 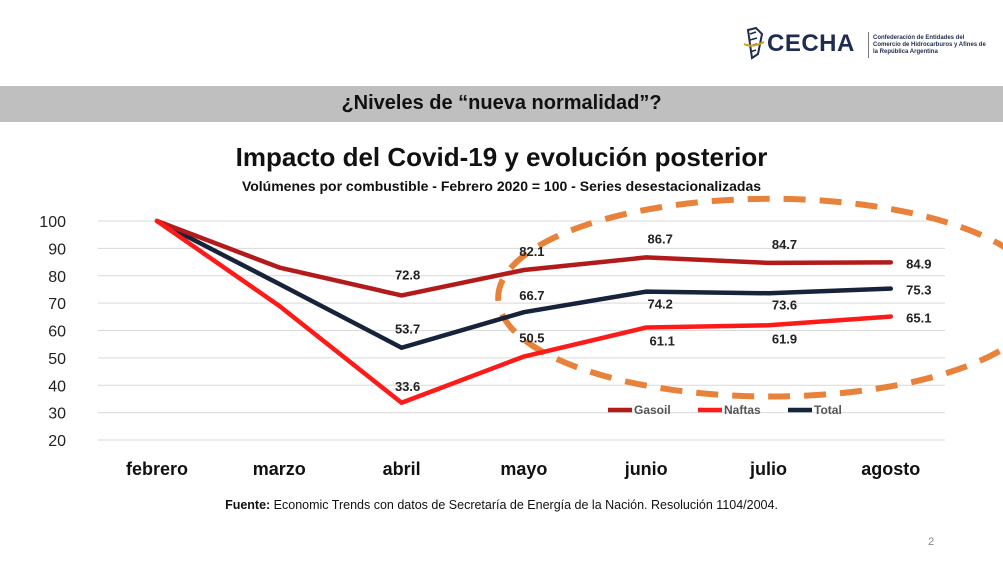 I want to click on legend-label-naftas: Naftas, so click(x=742, y=410).